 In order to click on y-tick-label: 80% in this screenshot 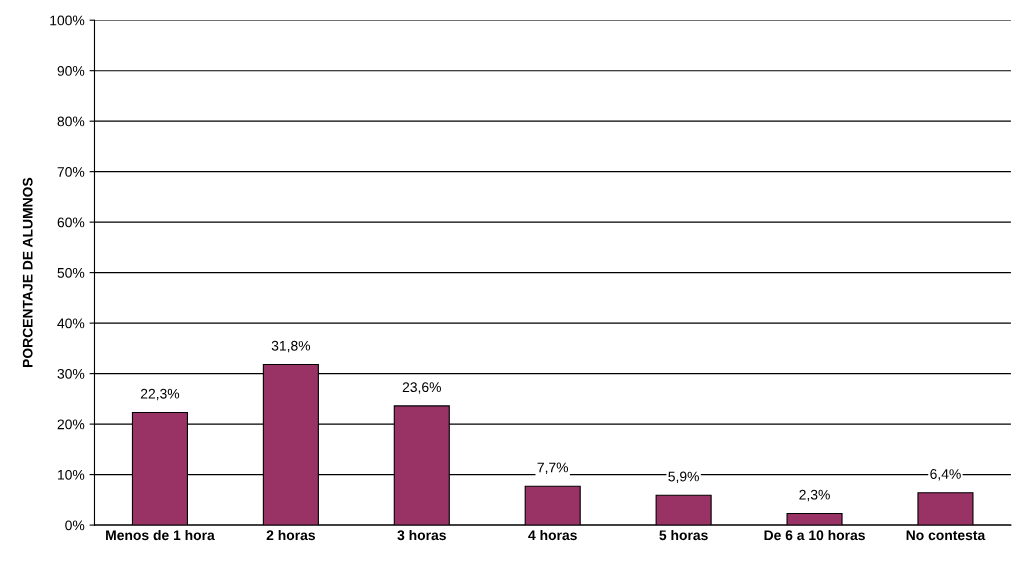, I will do `click(71, 121)`.